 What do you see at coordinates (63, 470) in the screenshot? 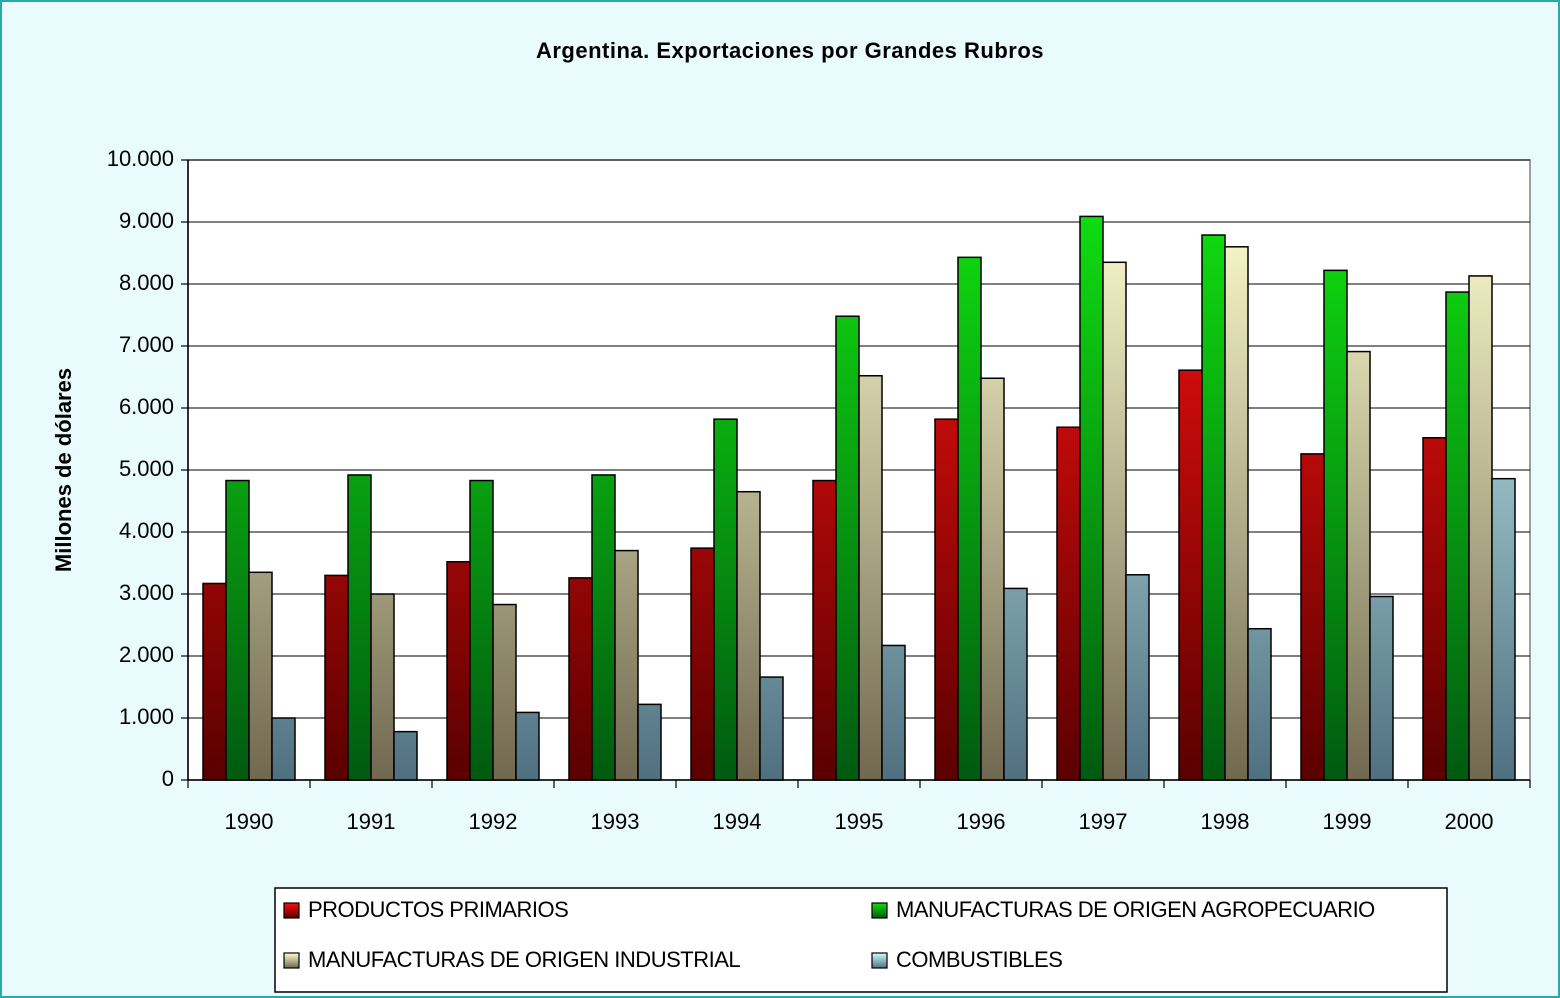
I see `y-axis-label: Millones de dólares` at bounding box center [63, 470].